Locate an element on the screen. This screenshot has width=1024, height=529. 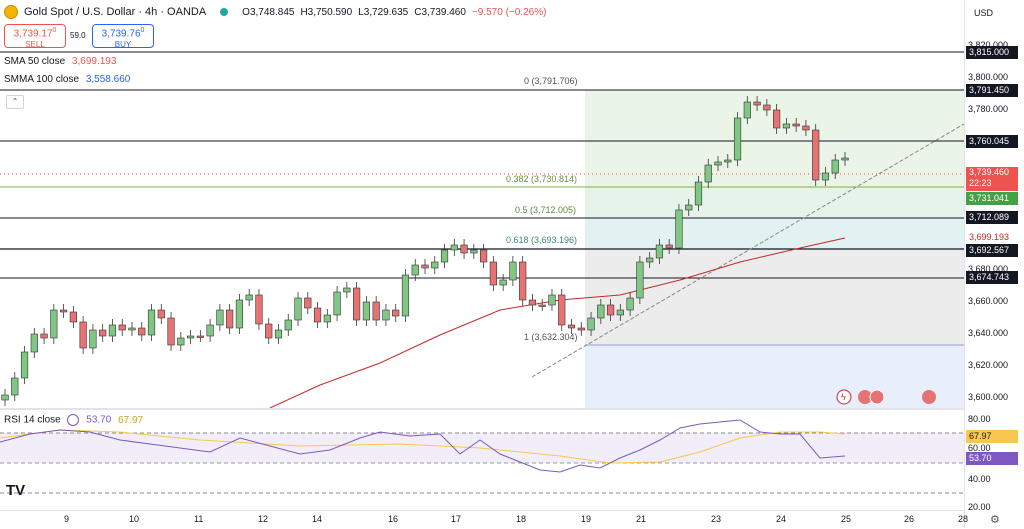
buy-button: 3,739.760 BUY is located at coordinates (123, 36).